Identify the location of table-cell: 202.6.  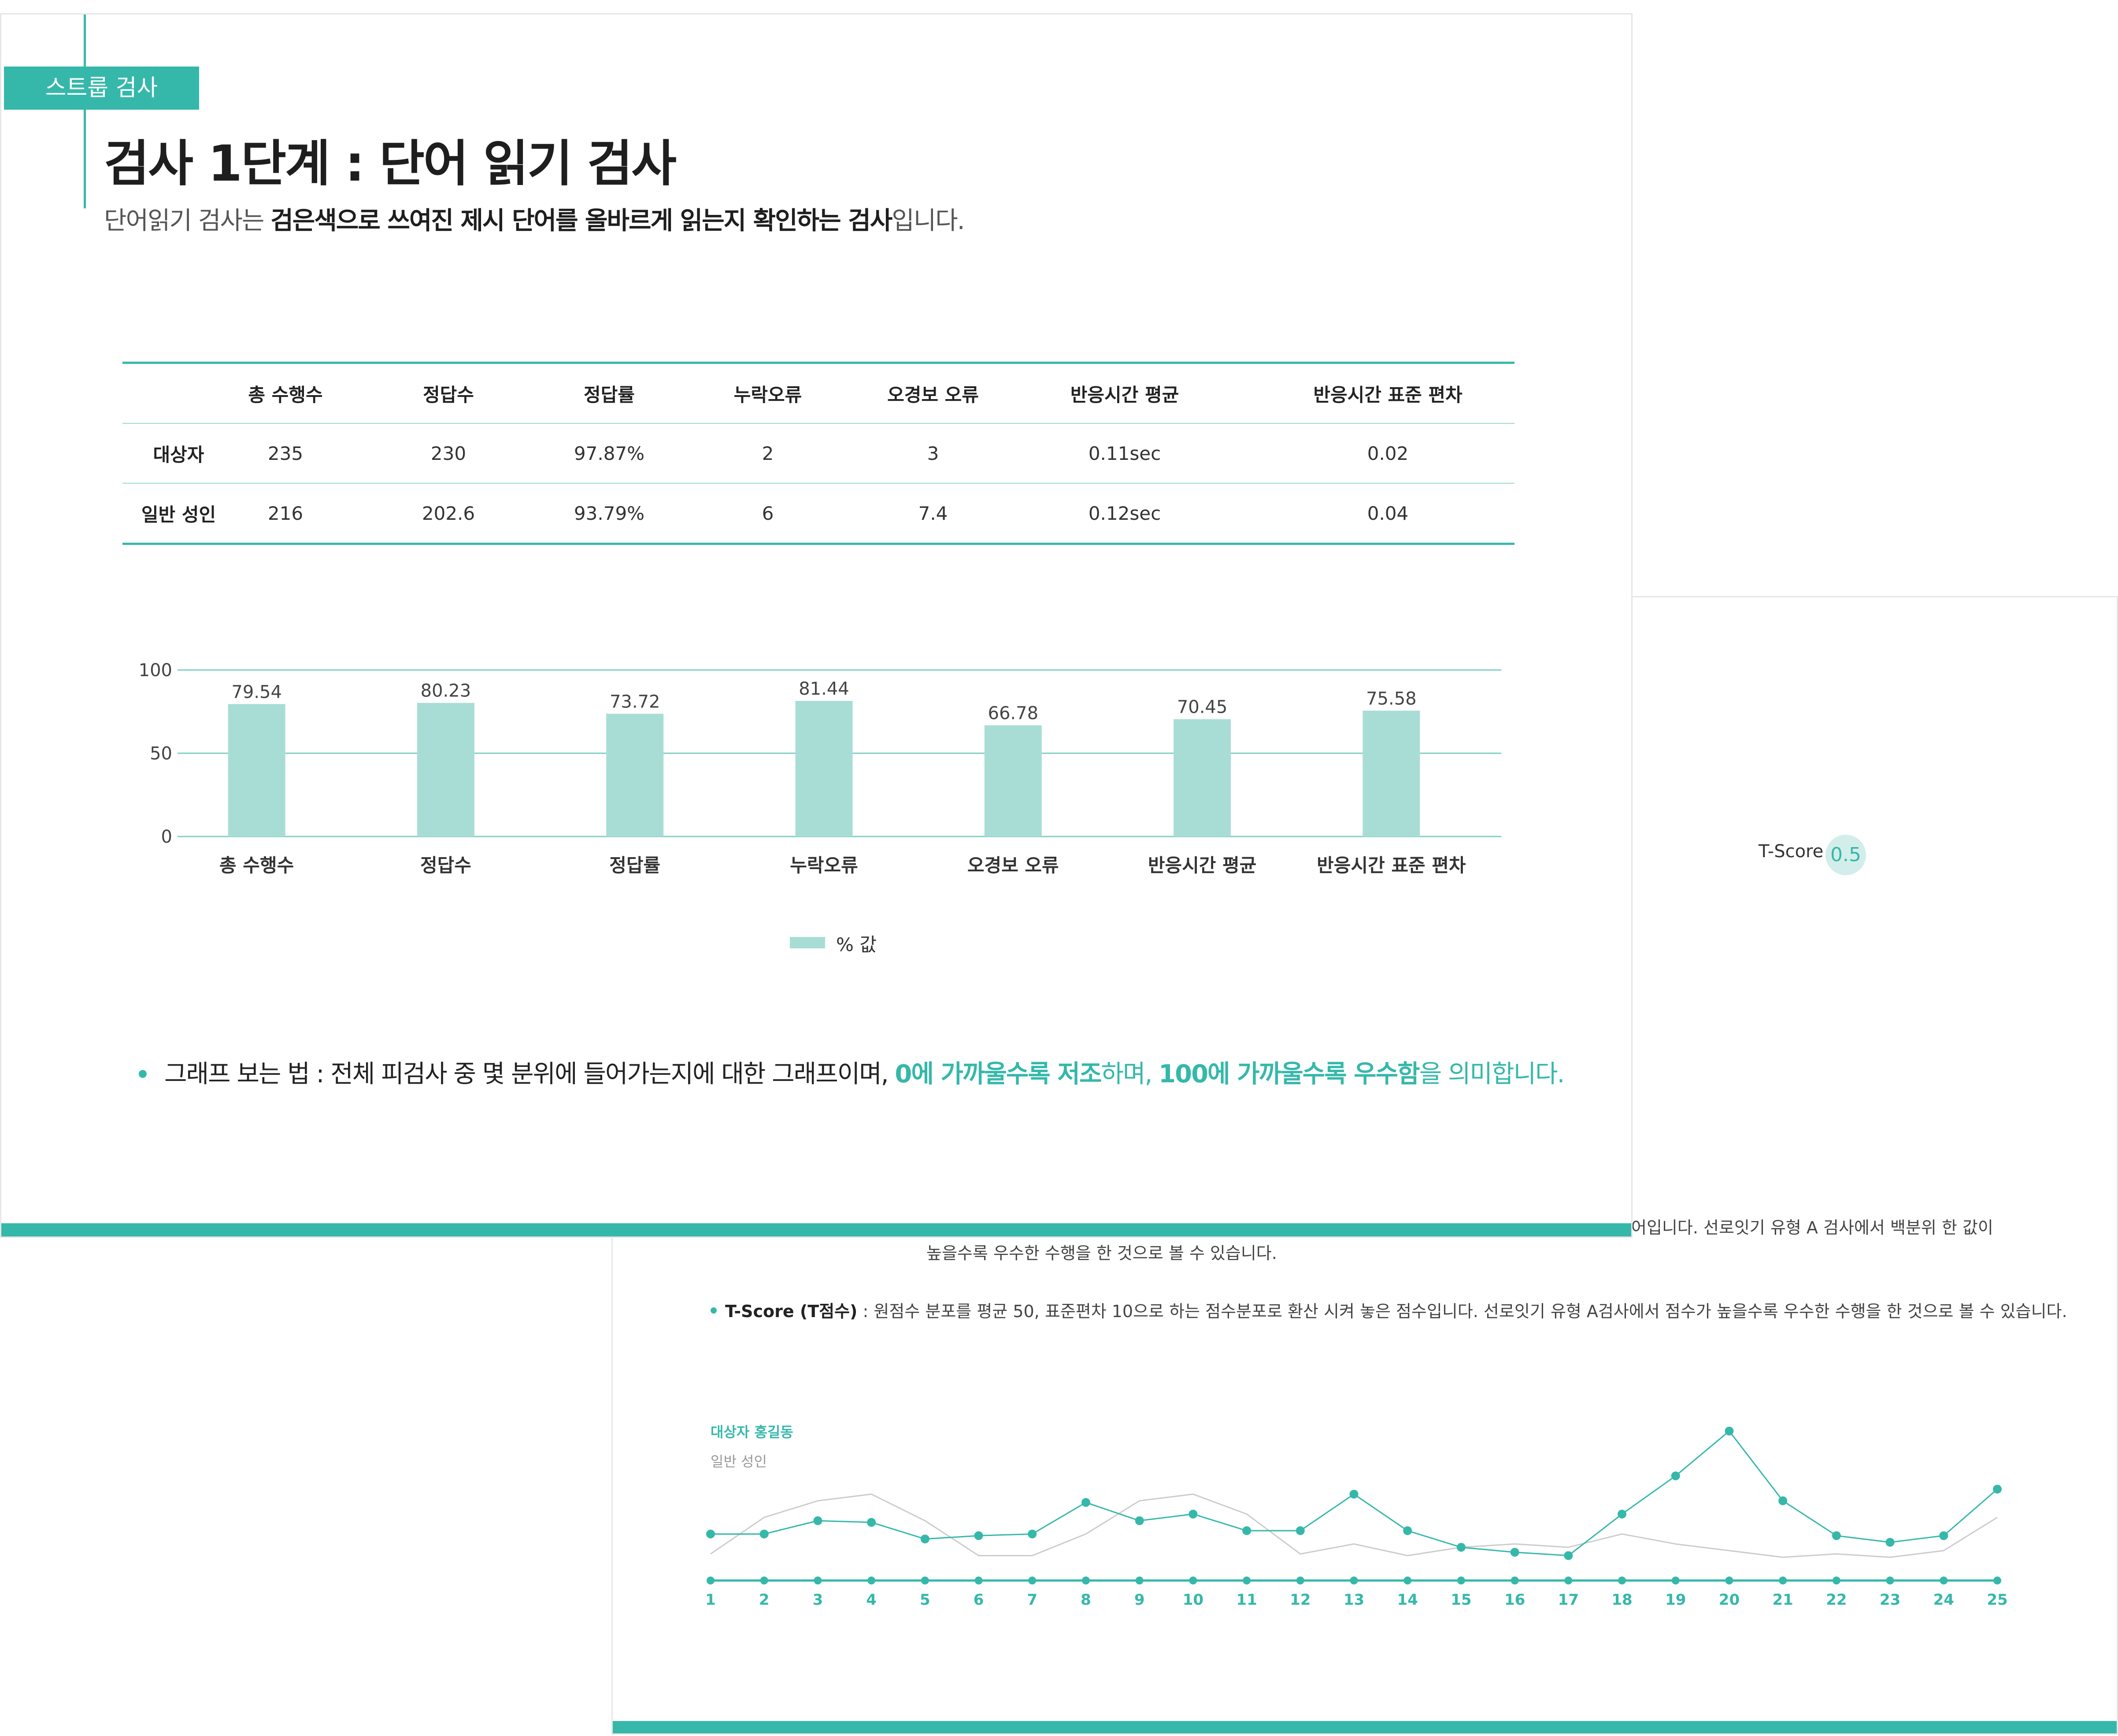
(448, 513).